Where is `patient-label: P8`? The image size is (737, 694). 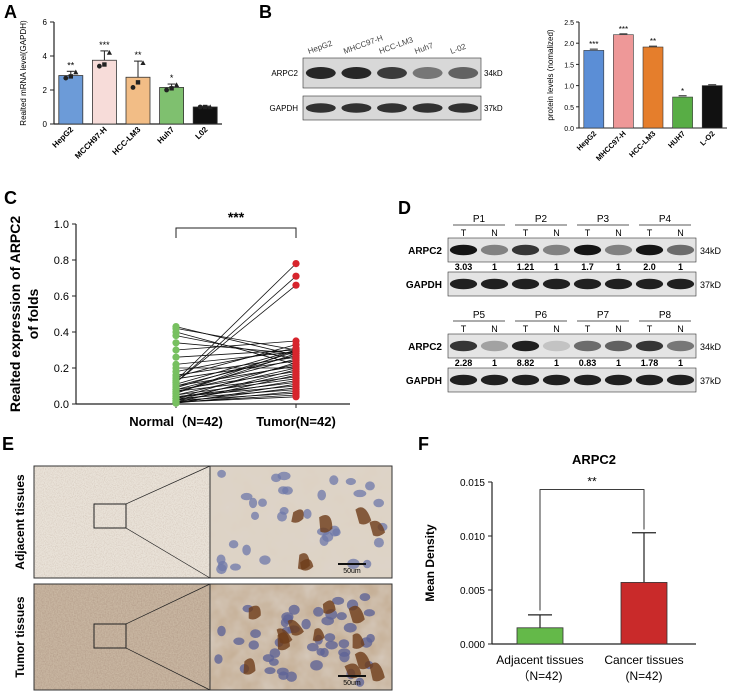
patient-label: P8 is located at coordinates (665, 315).